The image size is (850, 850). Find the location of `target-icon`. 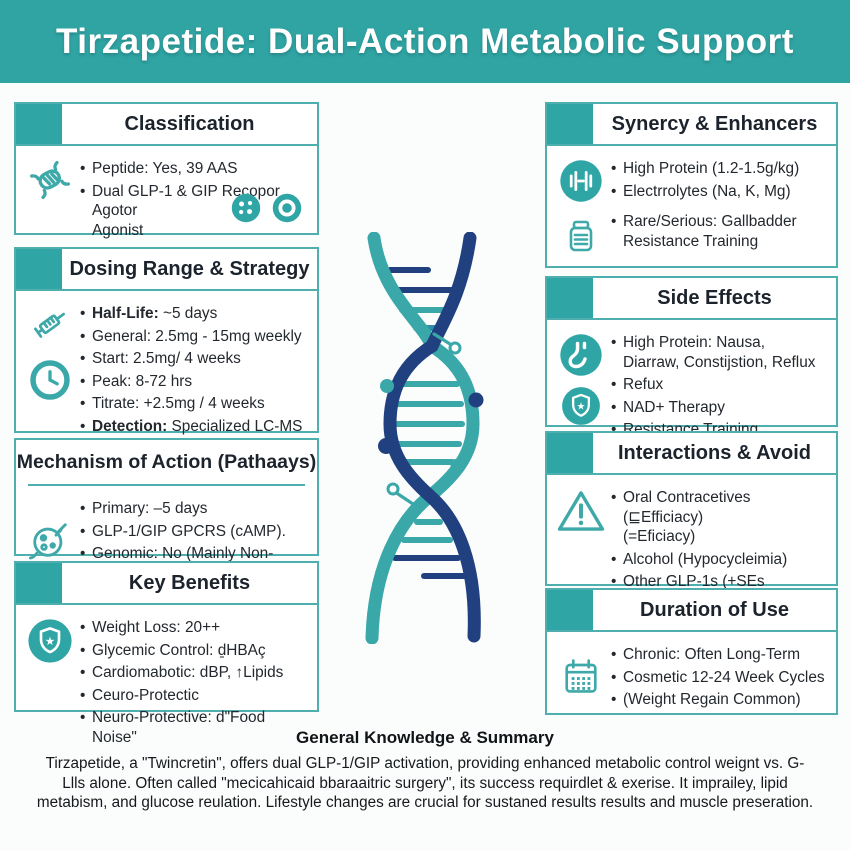

target-icon is located at coordinates (287, 208).